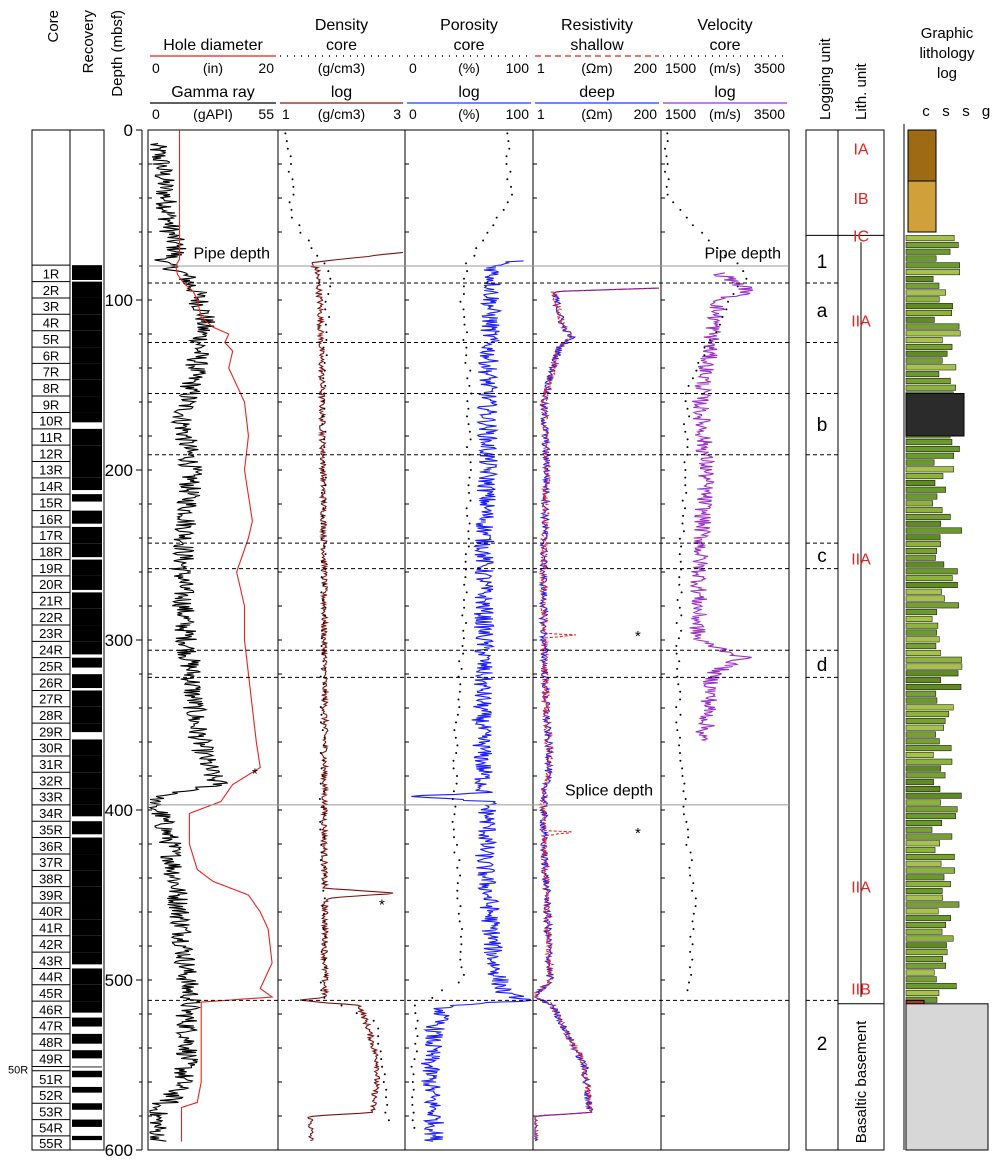  What do you see at coordinates (88, 42) in the screenshot?
I see `recovery-header: Recovery` at bounding box center [88, 42].